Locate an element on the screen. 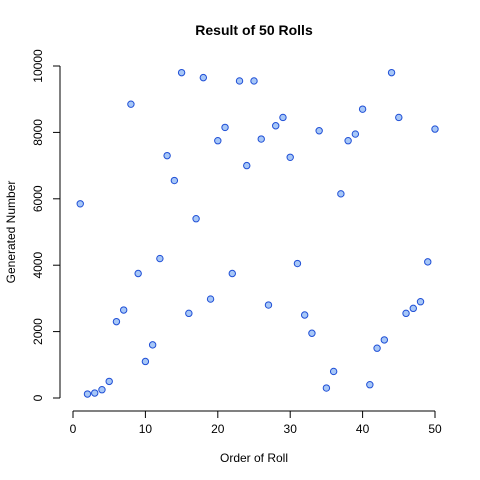 This screenshot has width=480, height=480. y-tick-label: 0 is located at coordinates (38, 397).